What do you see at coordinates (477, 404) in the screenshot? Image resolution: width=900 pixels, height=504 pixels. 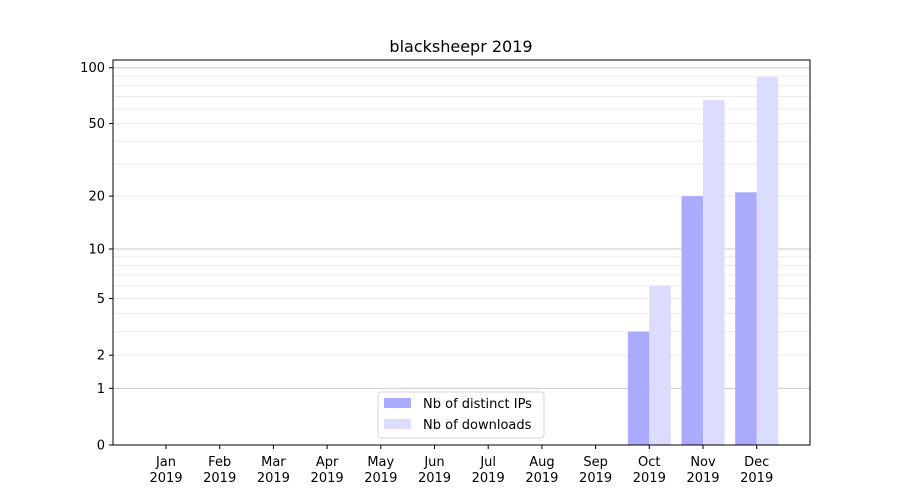 I see `legend-label: Nb of distinct IPs` at bounding box center [477, 404].